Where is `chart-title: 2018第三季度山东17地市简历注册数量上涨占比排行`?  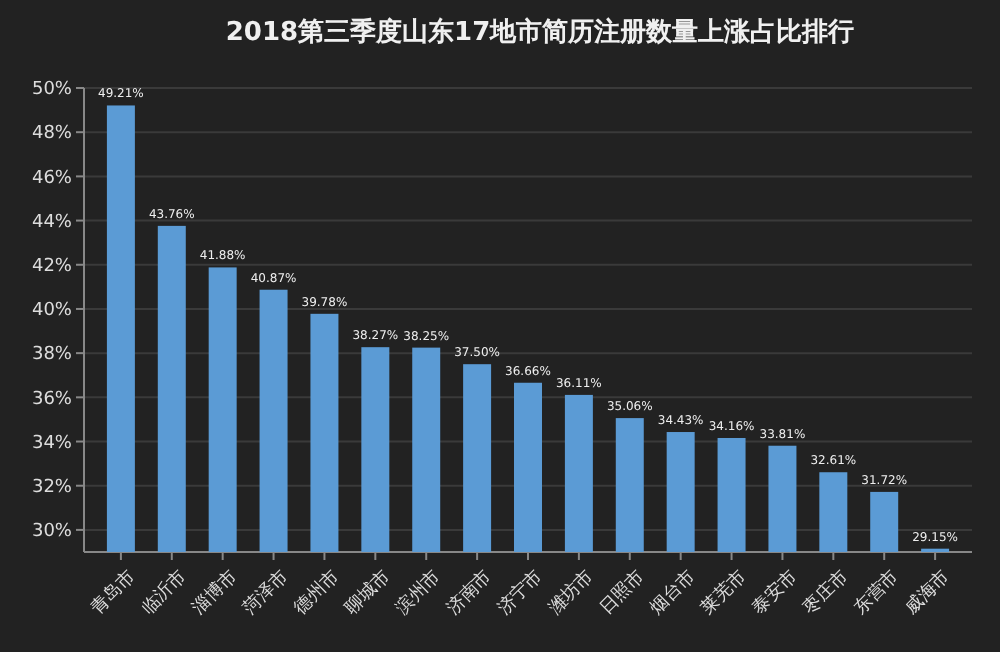
chart-title: 2018第三季度山东17地市简历注册数量上涨占比排行 is located at coordinates (540, 32).